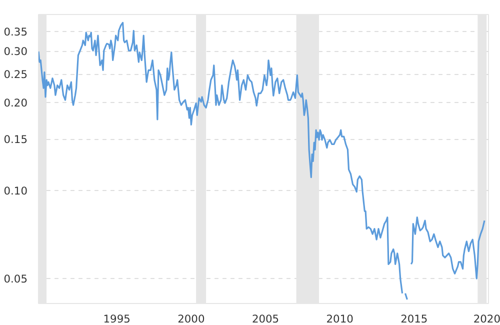 The image size is (500, 325). What do you see at coordinates (191, 318) in the screenshot?
I see `x-tick-label: 2000` at bounding box center [191, 318].